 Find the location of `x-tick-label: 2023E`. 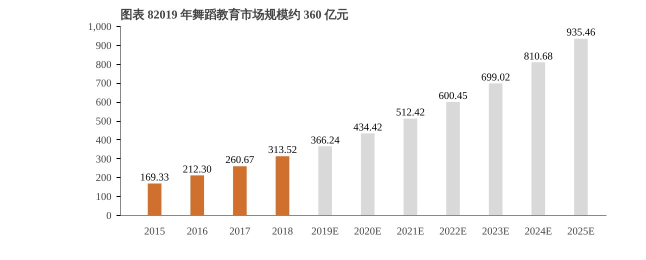

x-tick-label: 2023E is located at coordinates (496, 232).